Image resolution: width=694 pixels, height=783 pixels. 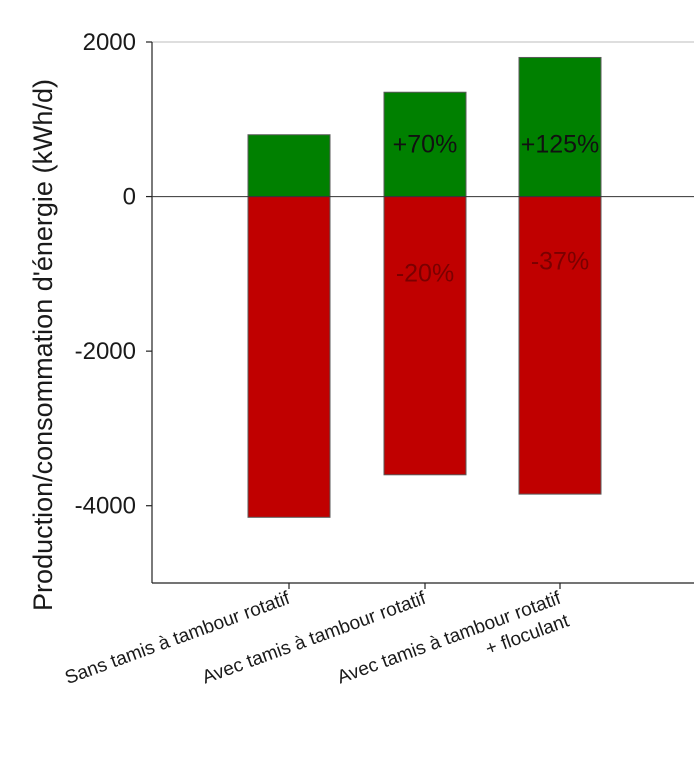 I want to click on production-change-label: +70%, so click(x=425, y=145).